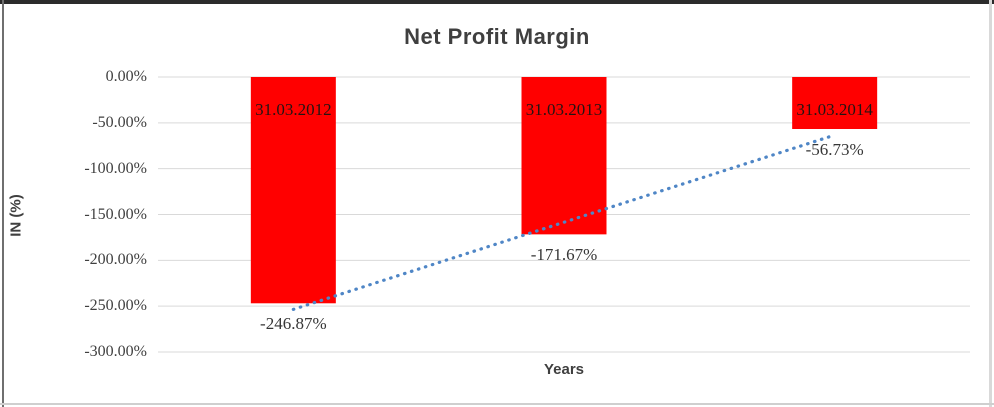 Image resolution: width=994 pixels, height=407 pixels. I want to click on bar-category-label: 31.03.2014, so click(834, 109).